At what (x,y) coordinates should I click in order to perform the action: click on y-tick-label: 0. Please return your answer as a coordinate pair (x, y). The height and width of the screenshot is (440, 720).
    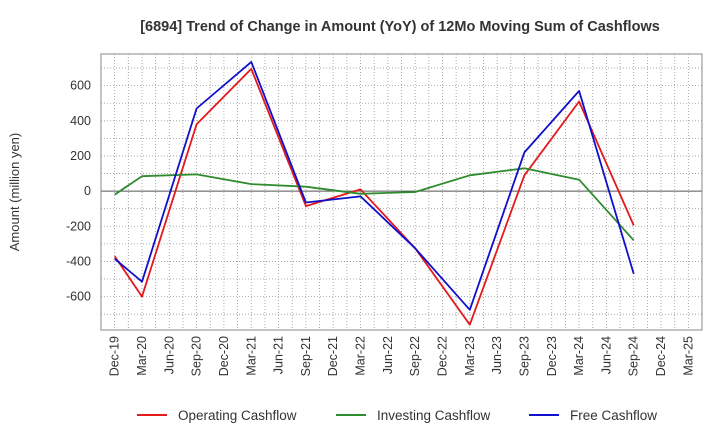
    Looking at the image, I should click on (87, 191).